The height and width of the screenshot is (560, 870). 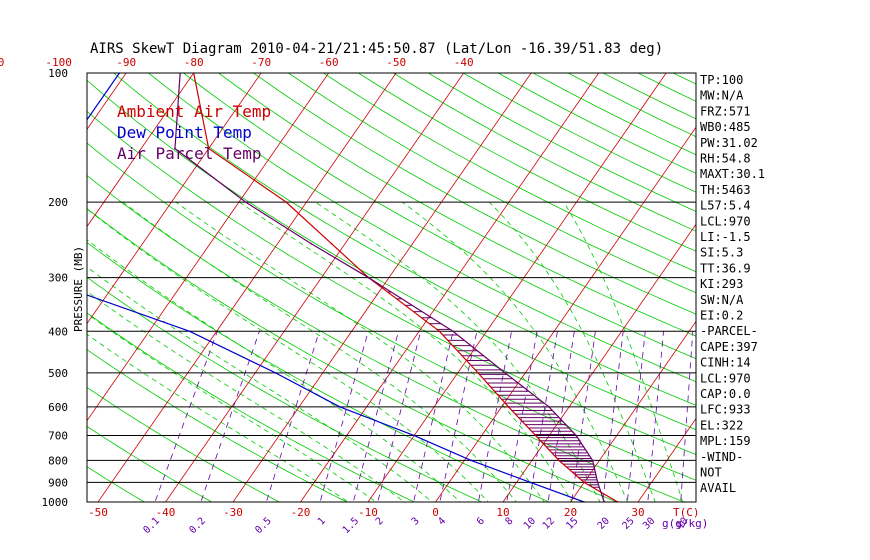 I want to click on sounding-index-label: LI:-1.5, so click(x=725, y=237).